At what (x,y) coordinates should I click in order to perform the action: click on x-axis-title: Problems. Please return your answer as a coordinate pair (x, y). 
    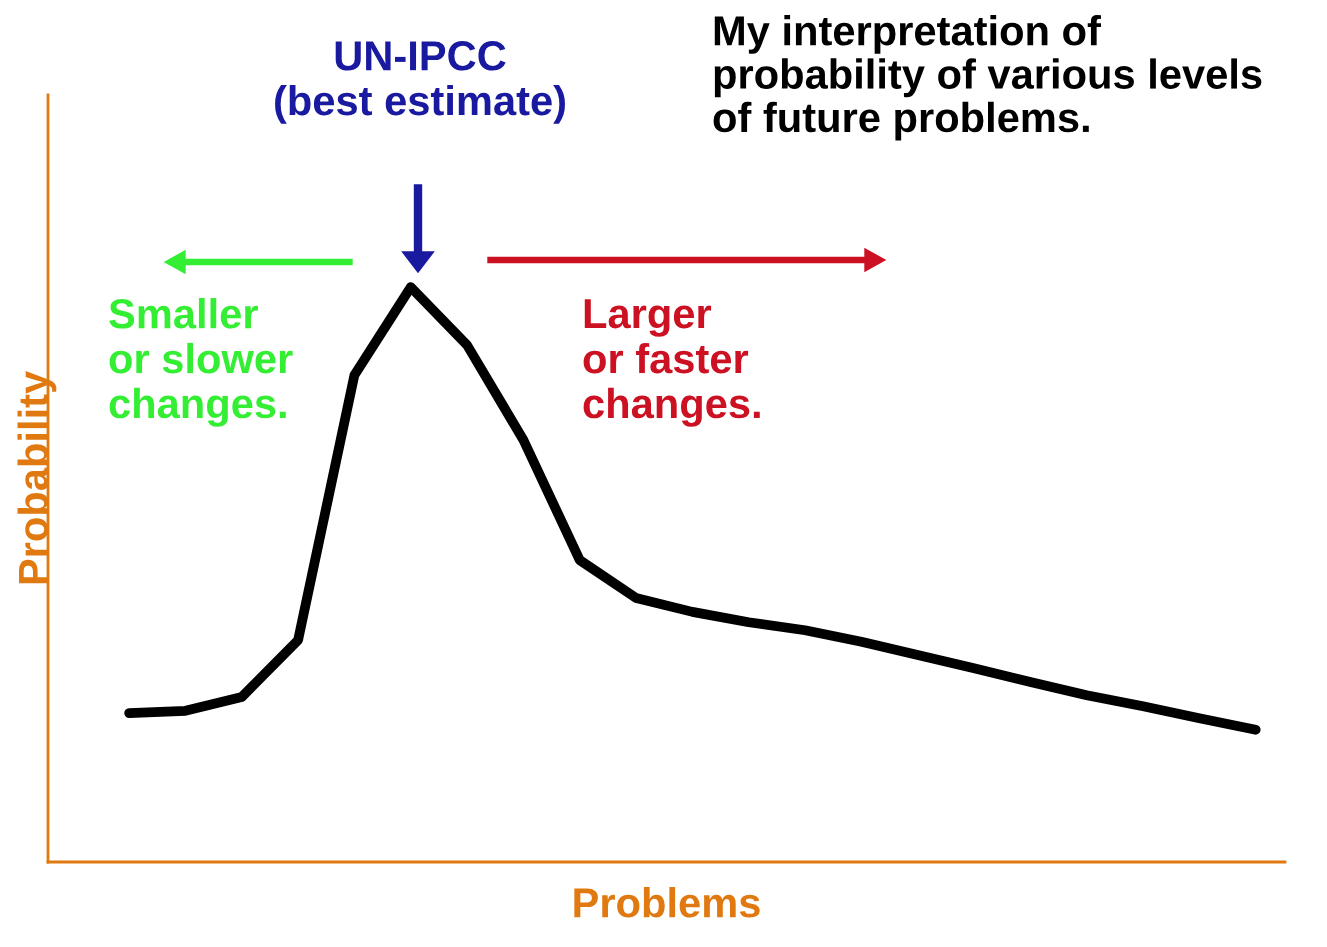
    Looking at the image, I should click on (667, 902).